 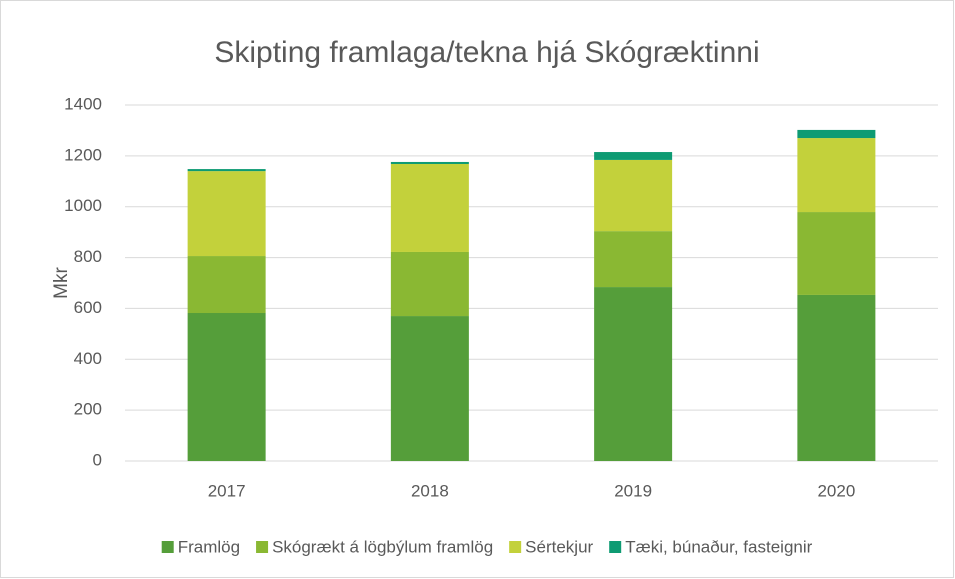 What do you see at coordinates (83, 154) in the screenshot?
I see `y-tick-label: 1200` at bounding box center [83, 154].